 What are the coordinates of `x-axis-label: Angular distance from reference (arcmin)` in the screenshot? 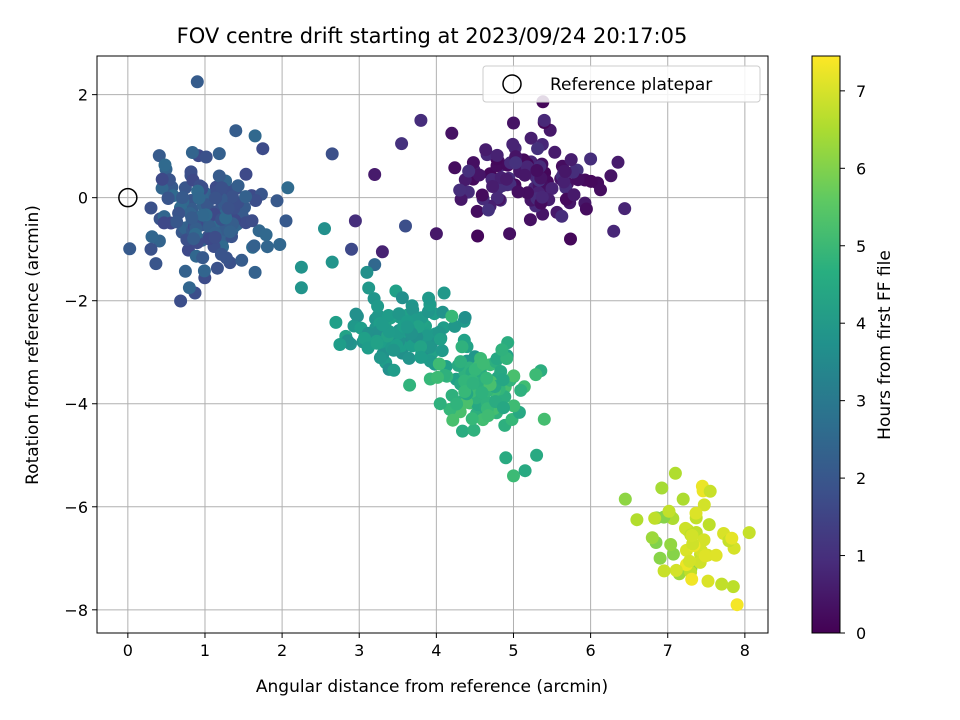 It's located at (432, 687).